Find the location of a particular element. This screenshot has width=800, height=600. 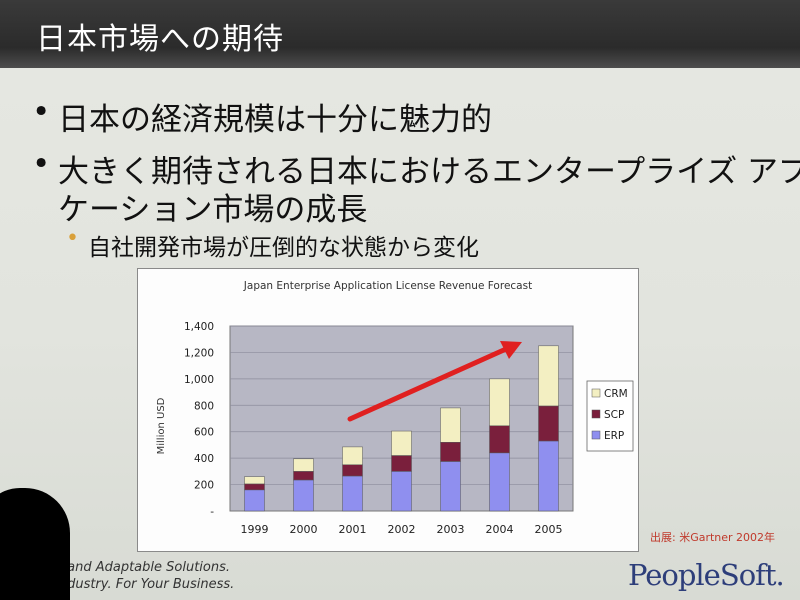

bullet-text: 大きく期待される日本におけるエンタープライズ アプリ is located at coordinates (429, 172).